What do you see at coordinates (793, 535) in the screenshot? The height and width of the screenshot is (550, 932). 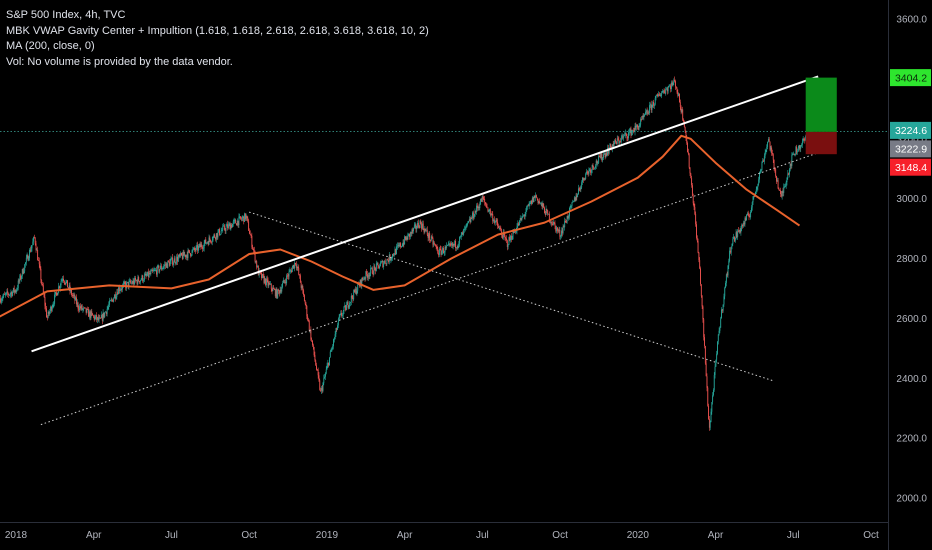 I see `time-tick-label: Jul` at bounding box center [793, 535].